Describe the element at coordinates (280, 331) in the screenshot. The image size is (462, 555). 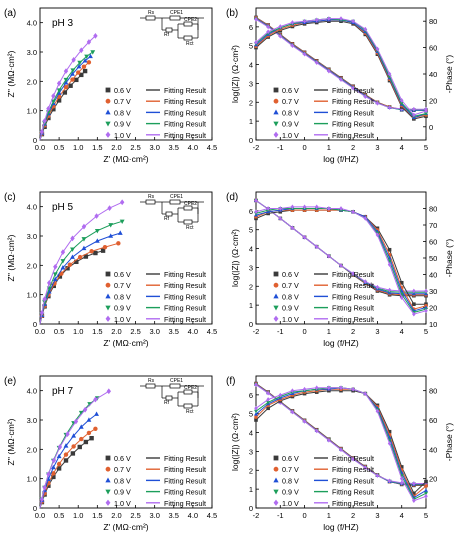
I see `x-tick-label: -1` at that location.